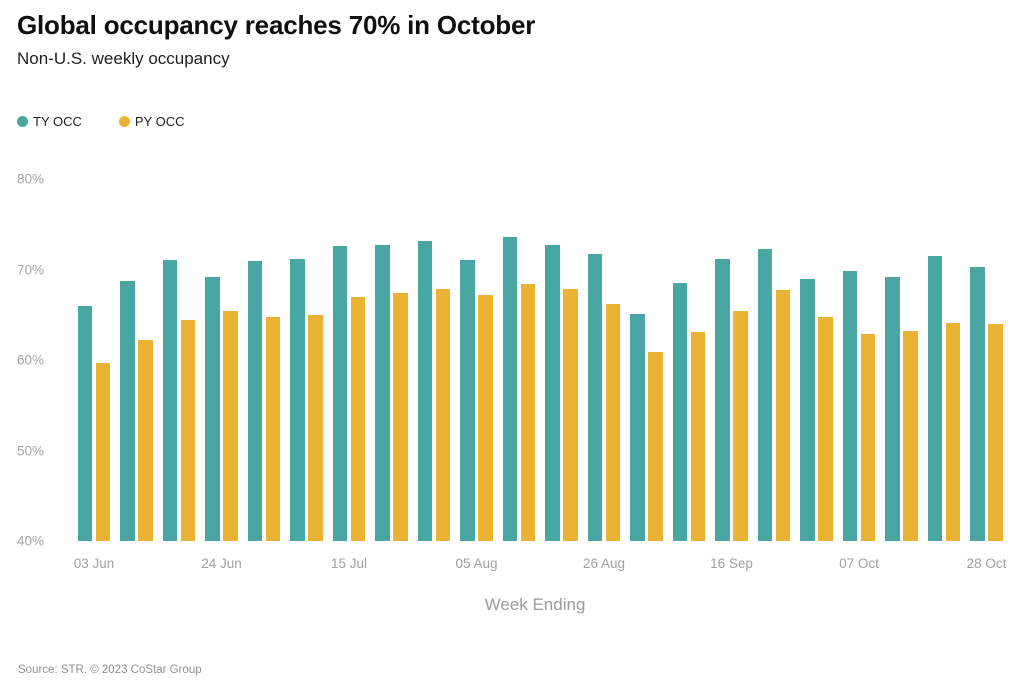 The image size is (1024, 689). I want to click on x-axis-title: Week Ending, so click(535, 604).